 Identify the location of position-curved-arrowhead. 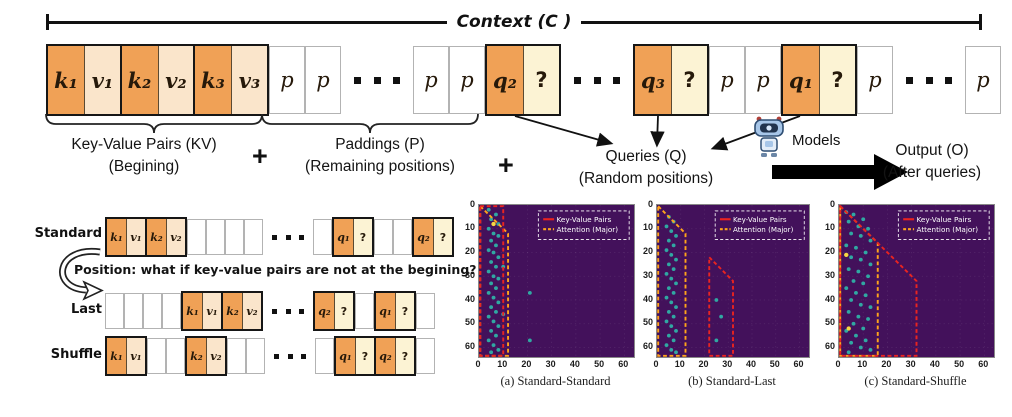
(93, 290).